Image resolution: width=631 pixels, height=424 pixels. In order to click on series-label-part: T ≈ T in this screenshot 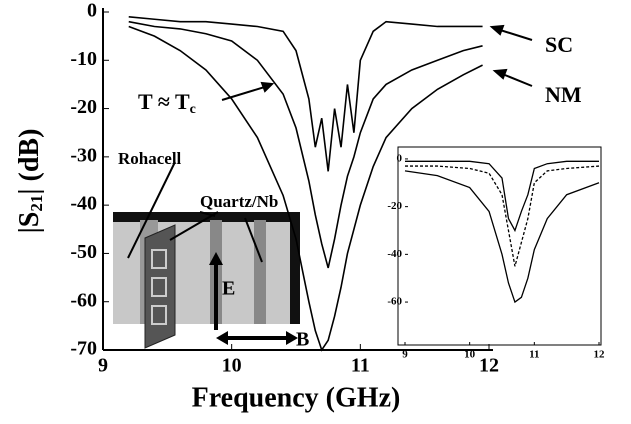, I will do `click(164, 101)`.